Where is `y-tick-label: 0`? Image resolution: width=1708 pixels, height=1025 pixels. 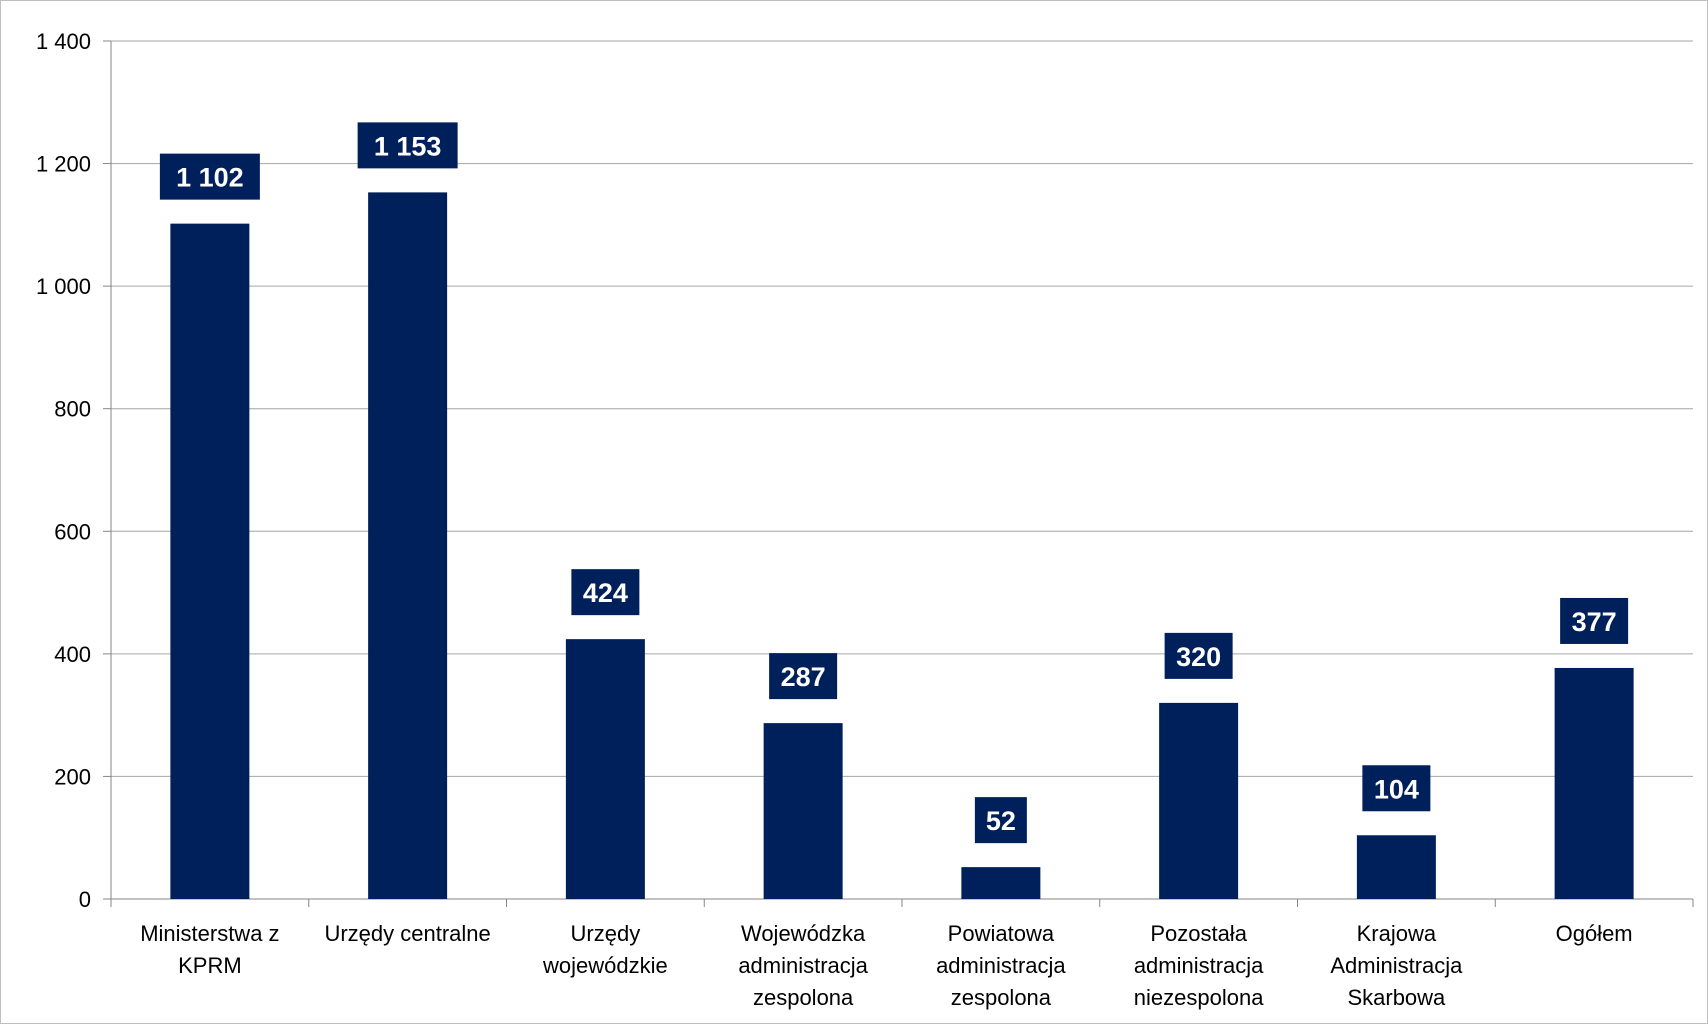 y-tick-label: 0 is located at coordinates (85, 899).